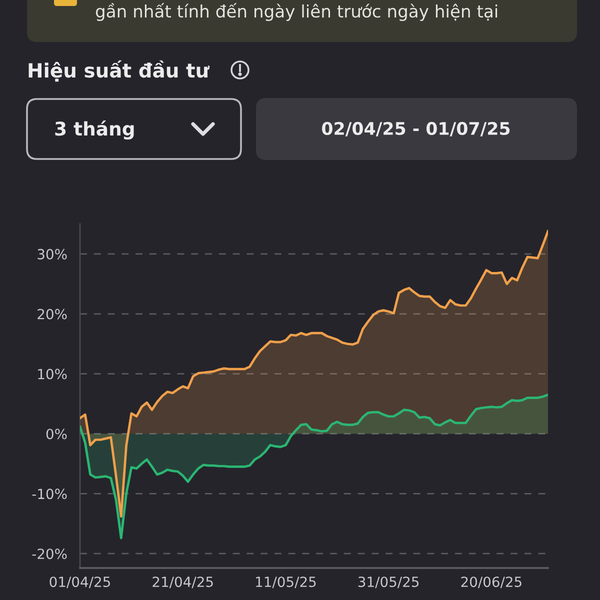 The image size is (600, 600). What do you see at coordinates (297, 12) in the screenshot?
I see `text: gần nhất tính đến ngày liên trước ngày hiện tại` at bounding box center [297, 12].